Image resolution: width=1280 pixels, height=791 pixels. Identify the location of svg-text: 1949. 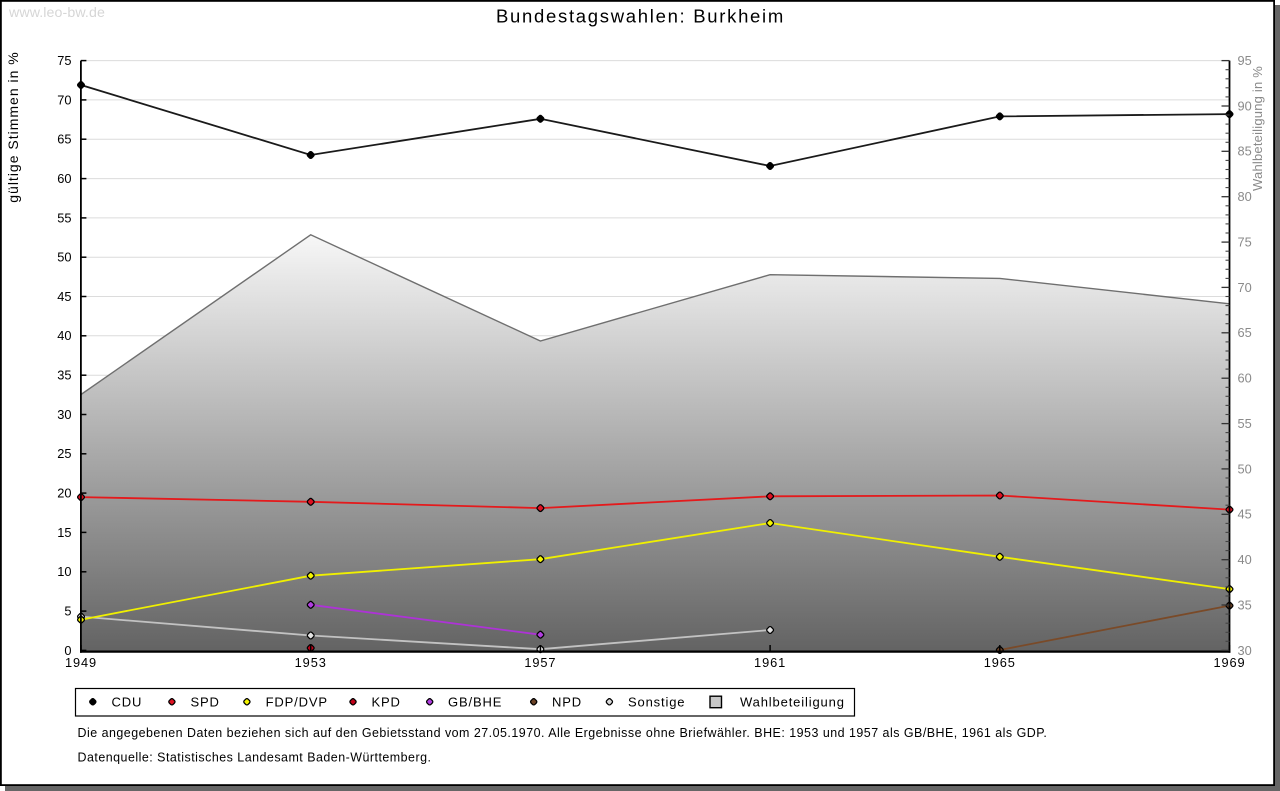
(81, 662).